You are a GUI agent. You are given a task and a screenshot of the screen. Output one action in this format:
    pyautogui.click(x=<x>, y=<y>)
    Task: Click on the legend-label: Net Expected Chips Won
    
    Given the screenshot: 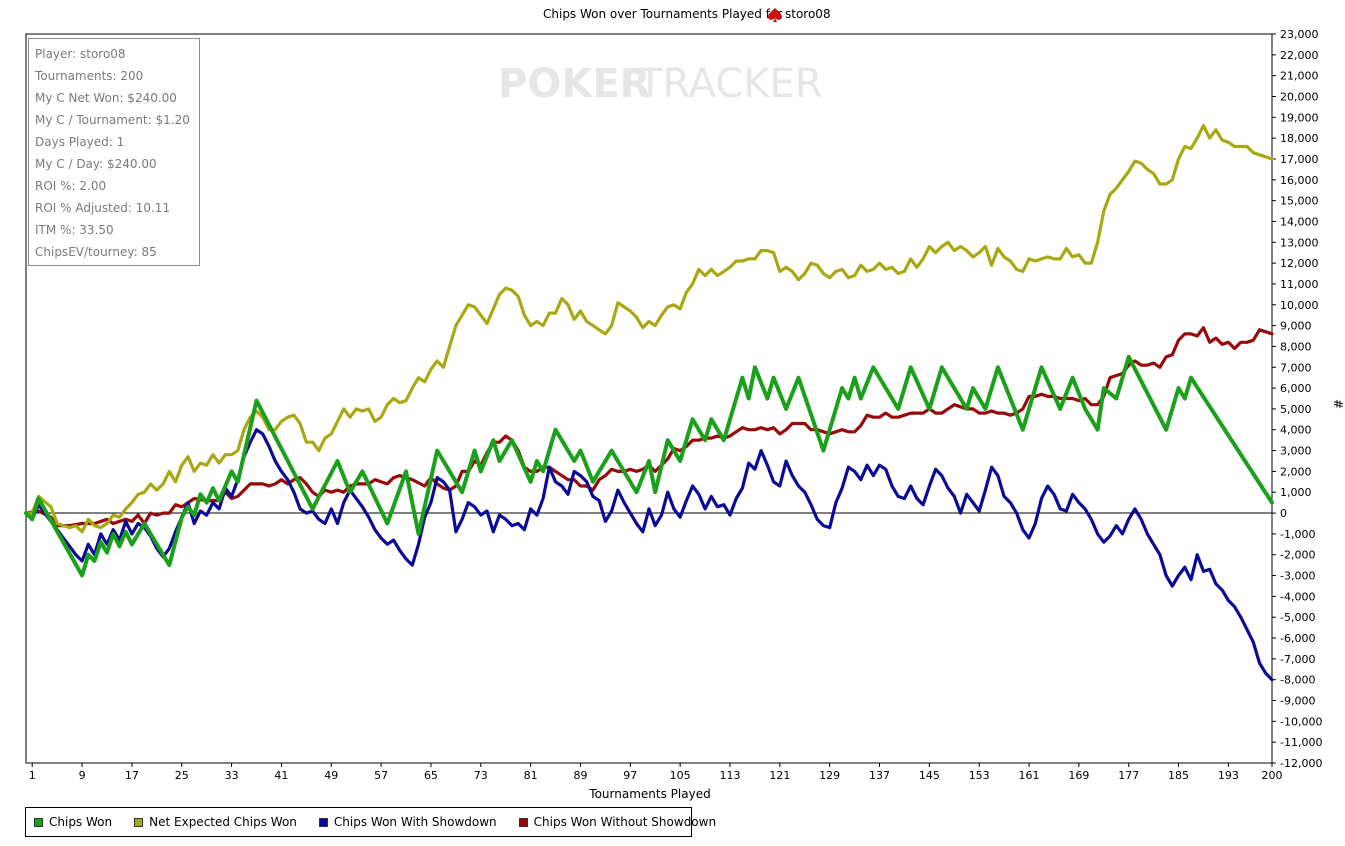 What is the action you would take?
    pyautogui.click(x=223, y=822)
    